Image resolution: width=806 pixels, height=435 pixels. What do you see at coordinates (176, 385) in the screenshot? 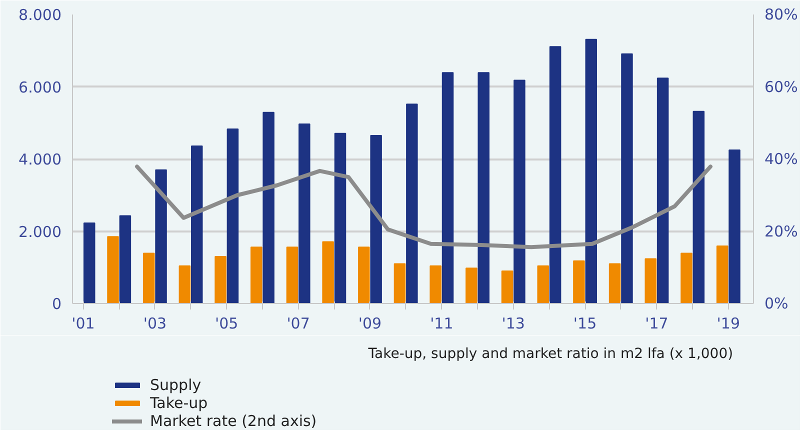
I see `legend-label: Supply` at bounding box center [176, 385].